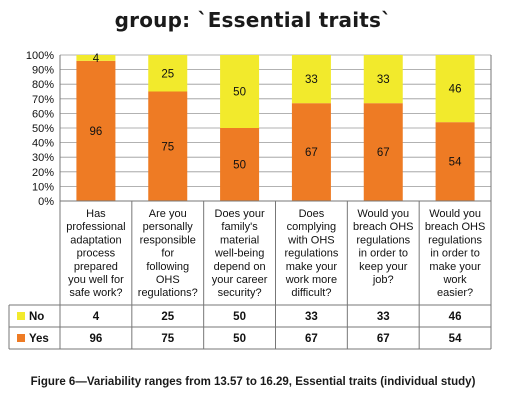  Describe the element at coordinates (239, 227) in the screenshot. I see `category-label: family's` at that location.